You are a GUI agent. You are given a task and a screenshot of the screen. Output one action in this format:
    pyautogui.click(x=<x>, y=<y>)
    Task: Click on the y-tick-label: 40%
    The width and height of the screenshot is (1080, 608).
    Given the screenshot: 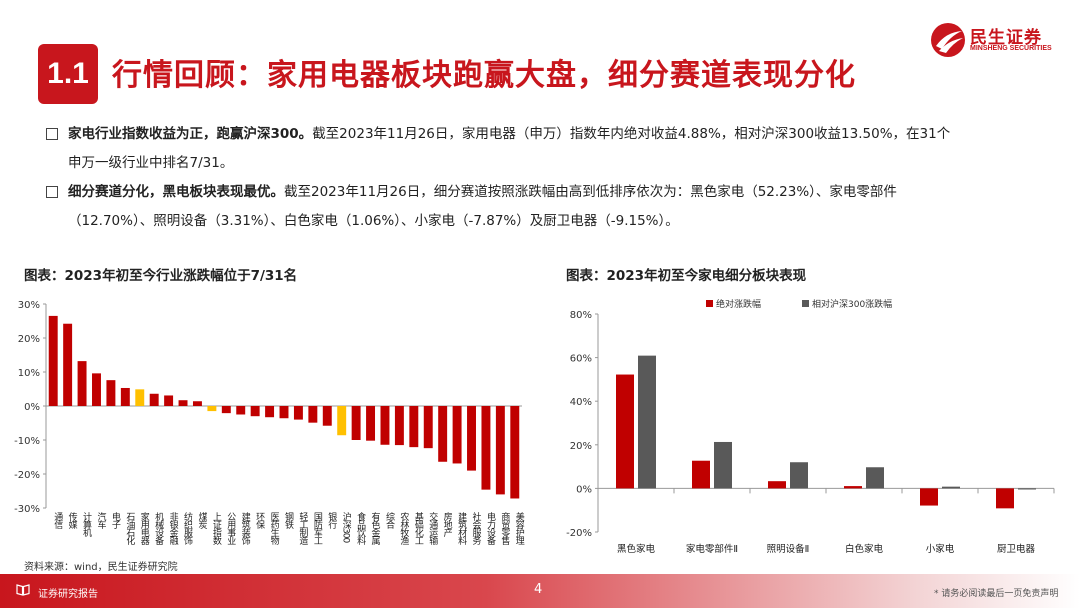 What is the action you would take?
    pyautogui.click(x=581, y=402)
    